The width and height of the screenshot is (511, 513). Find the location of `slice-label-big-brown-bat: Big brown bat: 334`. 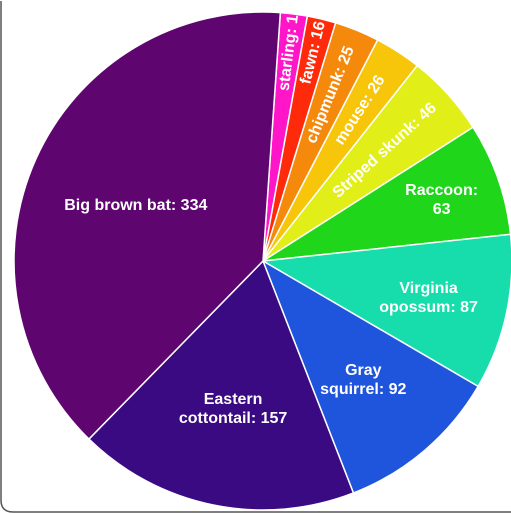

slice-label-big-brown-bat: Big brown bat: 334 is located at coordinates (135, 205).